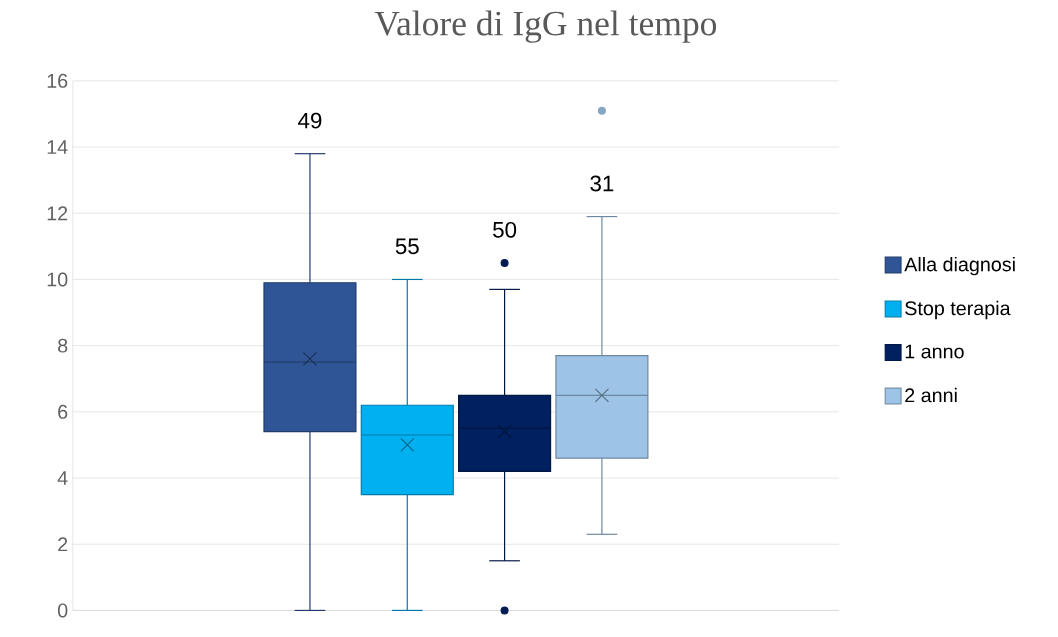 The width and height of the screenshot is (1058, 637). What do you see at coordinates (57, 213) in the screenshot?
I see `y-tick-label: 12` at bounding box center [57, 213].